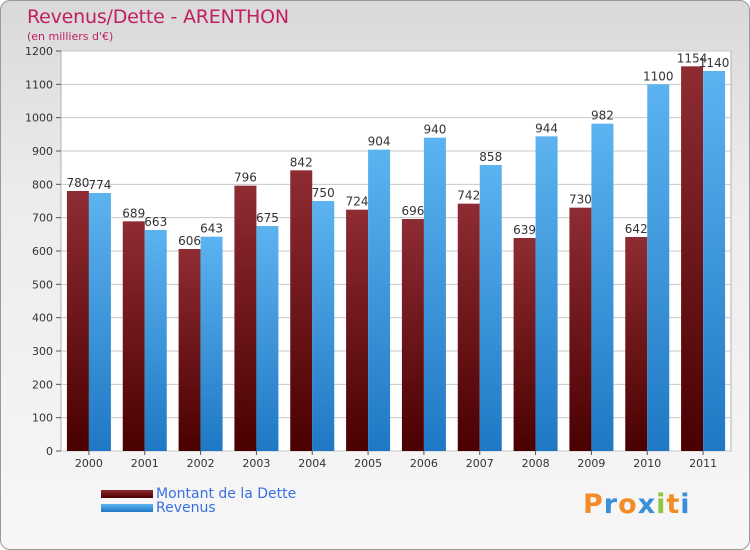 The width and height of the screenshot is (750, 550). I want to click on bar-value-label: 675, so click(267, 218).